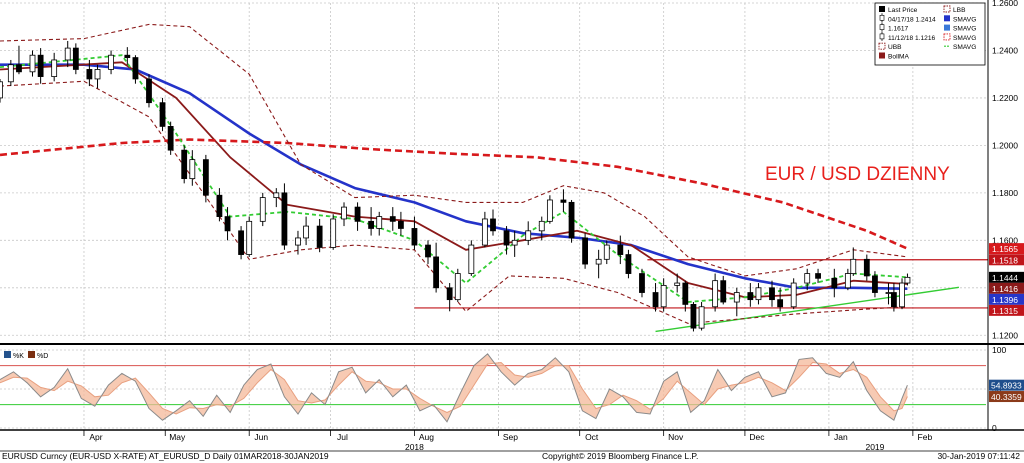 Image resolution: width=1024 pixels, height=463 pixels. Describe the element at coordinates (882, 36) in the screenshot. I see `legend-candle-icon` at that location.